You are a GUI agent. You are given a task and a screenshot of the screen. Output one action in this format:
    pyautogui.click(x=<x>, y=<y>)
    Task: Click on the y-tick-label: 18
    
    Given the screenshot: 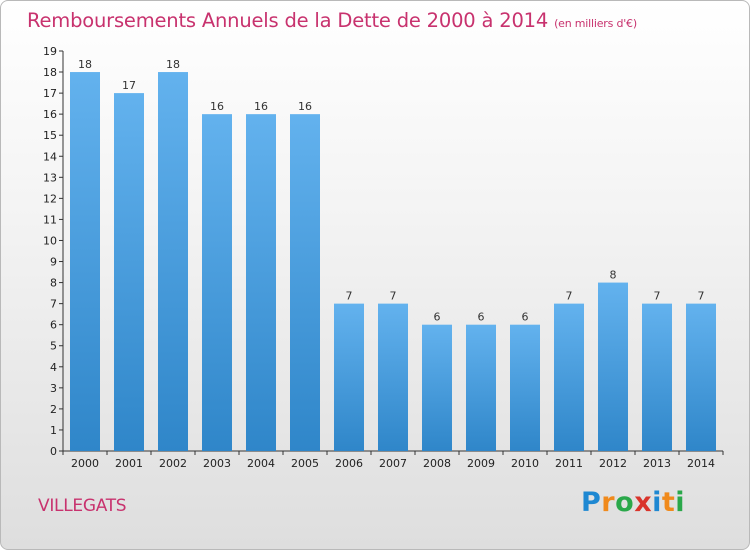 What is the action you would take?
    pyautogui.click(x=50, y=72)
    